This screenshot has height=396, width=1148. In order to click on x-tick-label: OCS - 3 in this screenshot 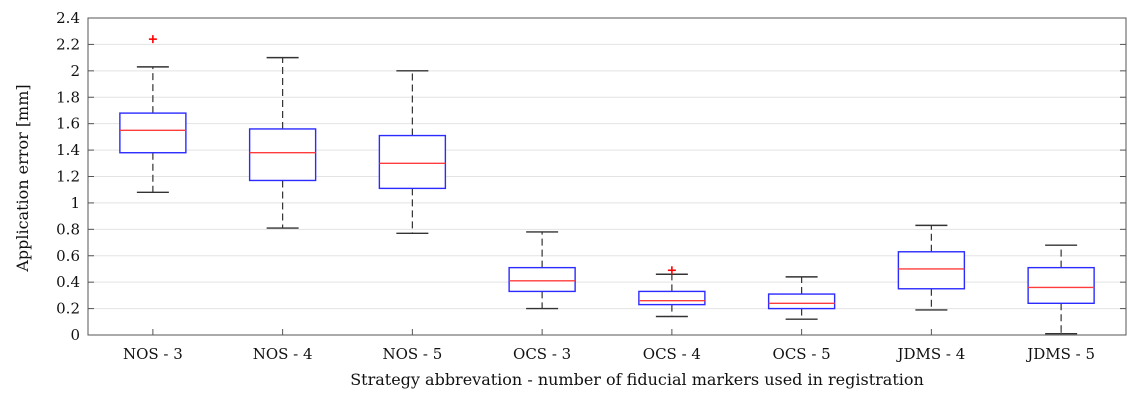, I will do `click(542, 354)`.